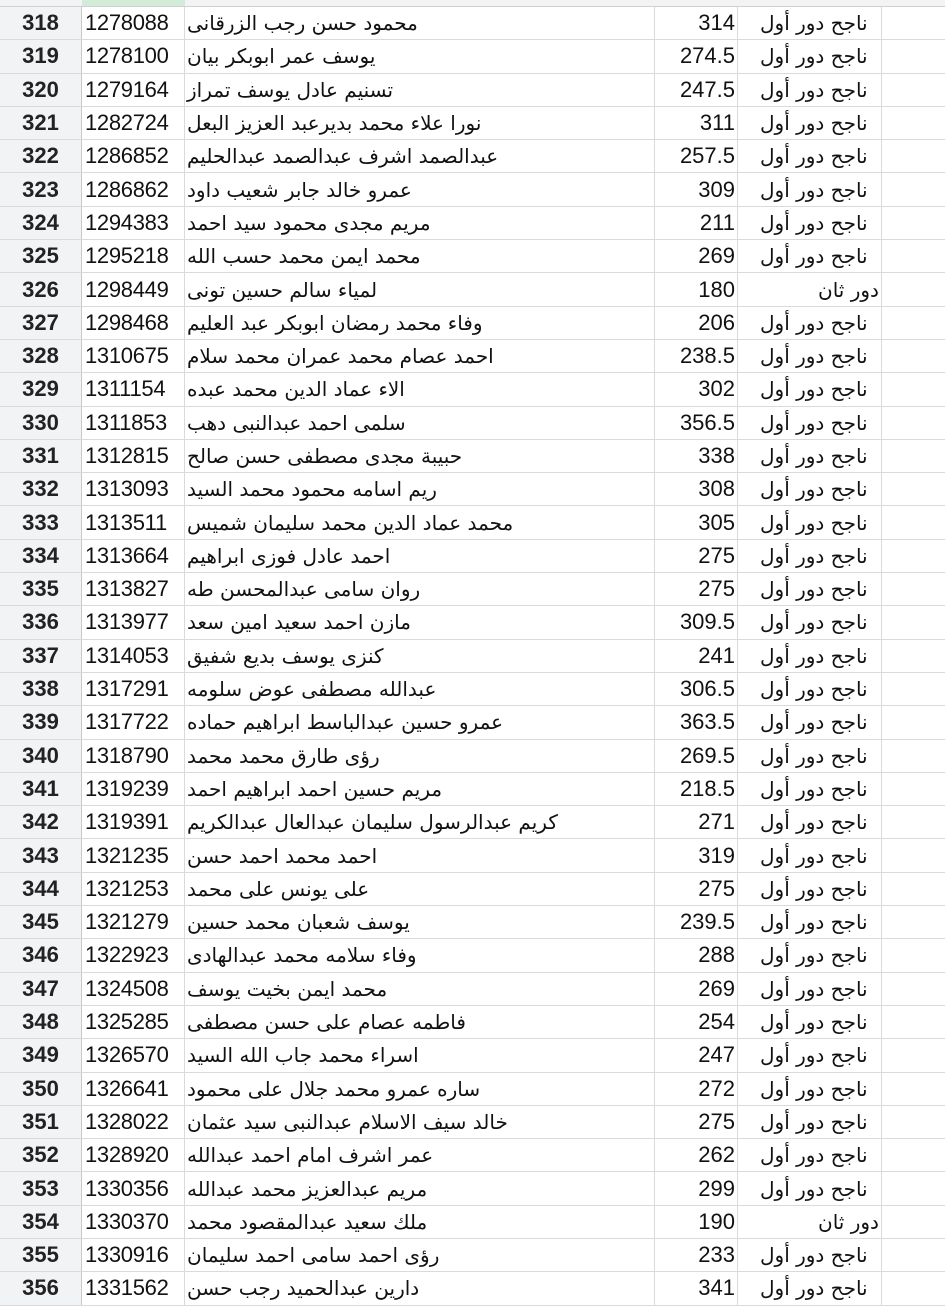 The width and height of the screenshot is (945, 1306). What do you see at coordinates (133, 322) in the screenshot?
I see `cell-student-id: 1298468` at bounding box center [133, 322].